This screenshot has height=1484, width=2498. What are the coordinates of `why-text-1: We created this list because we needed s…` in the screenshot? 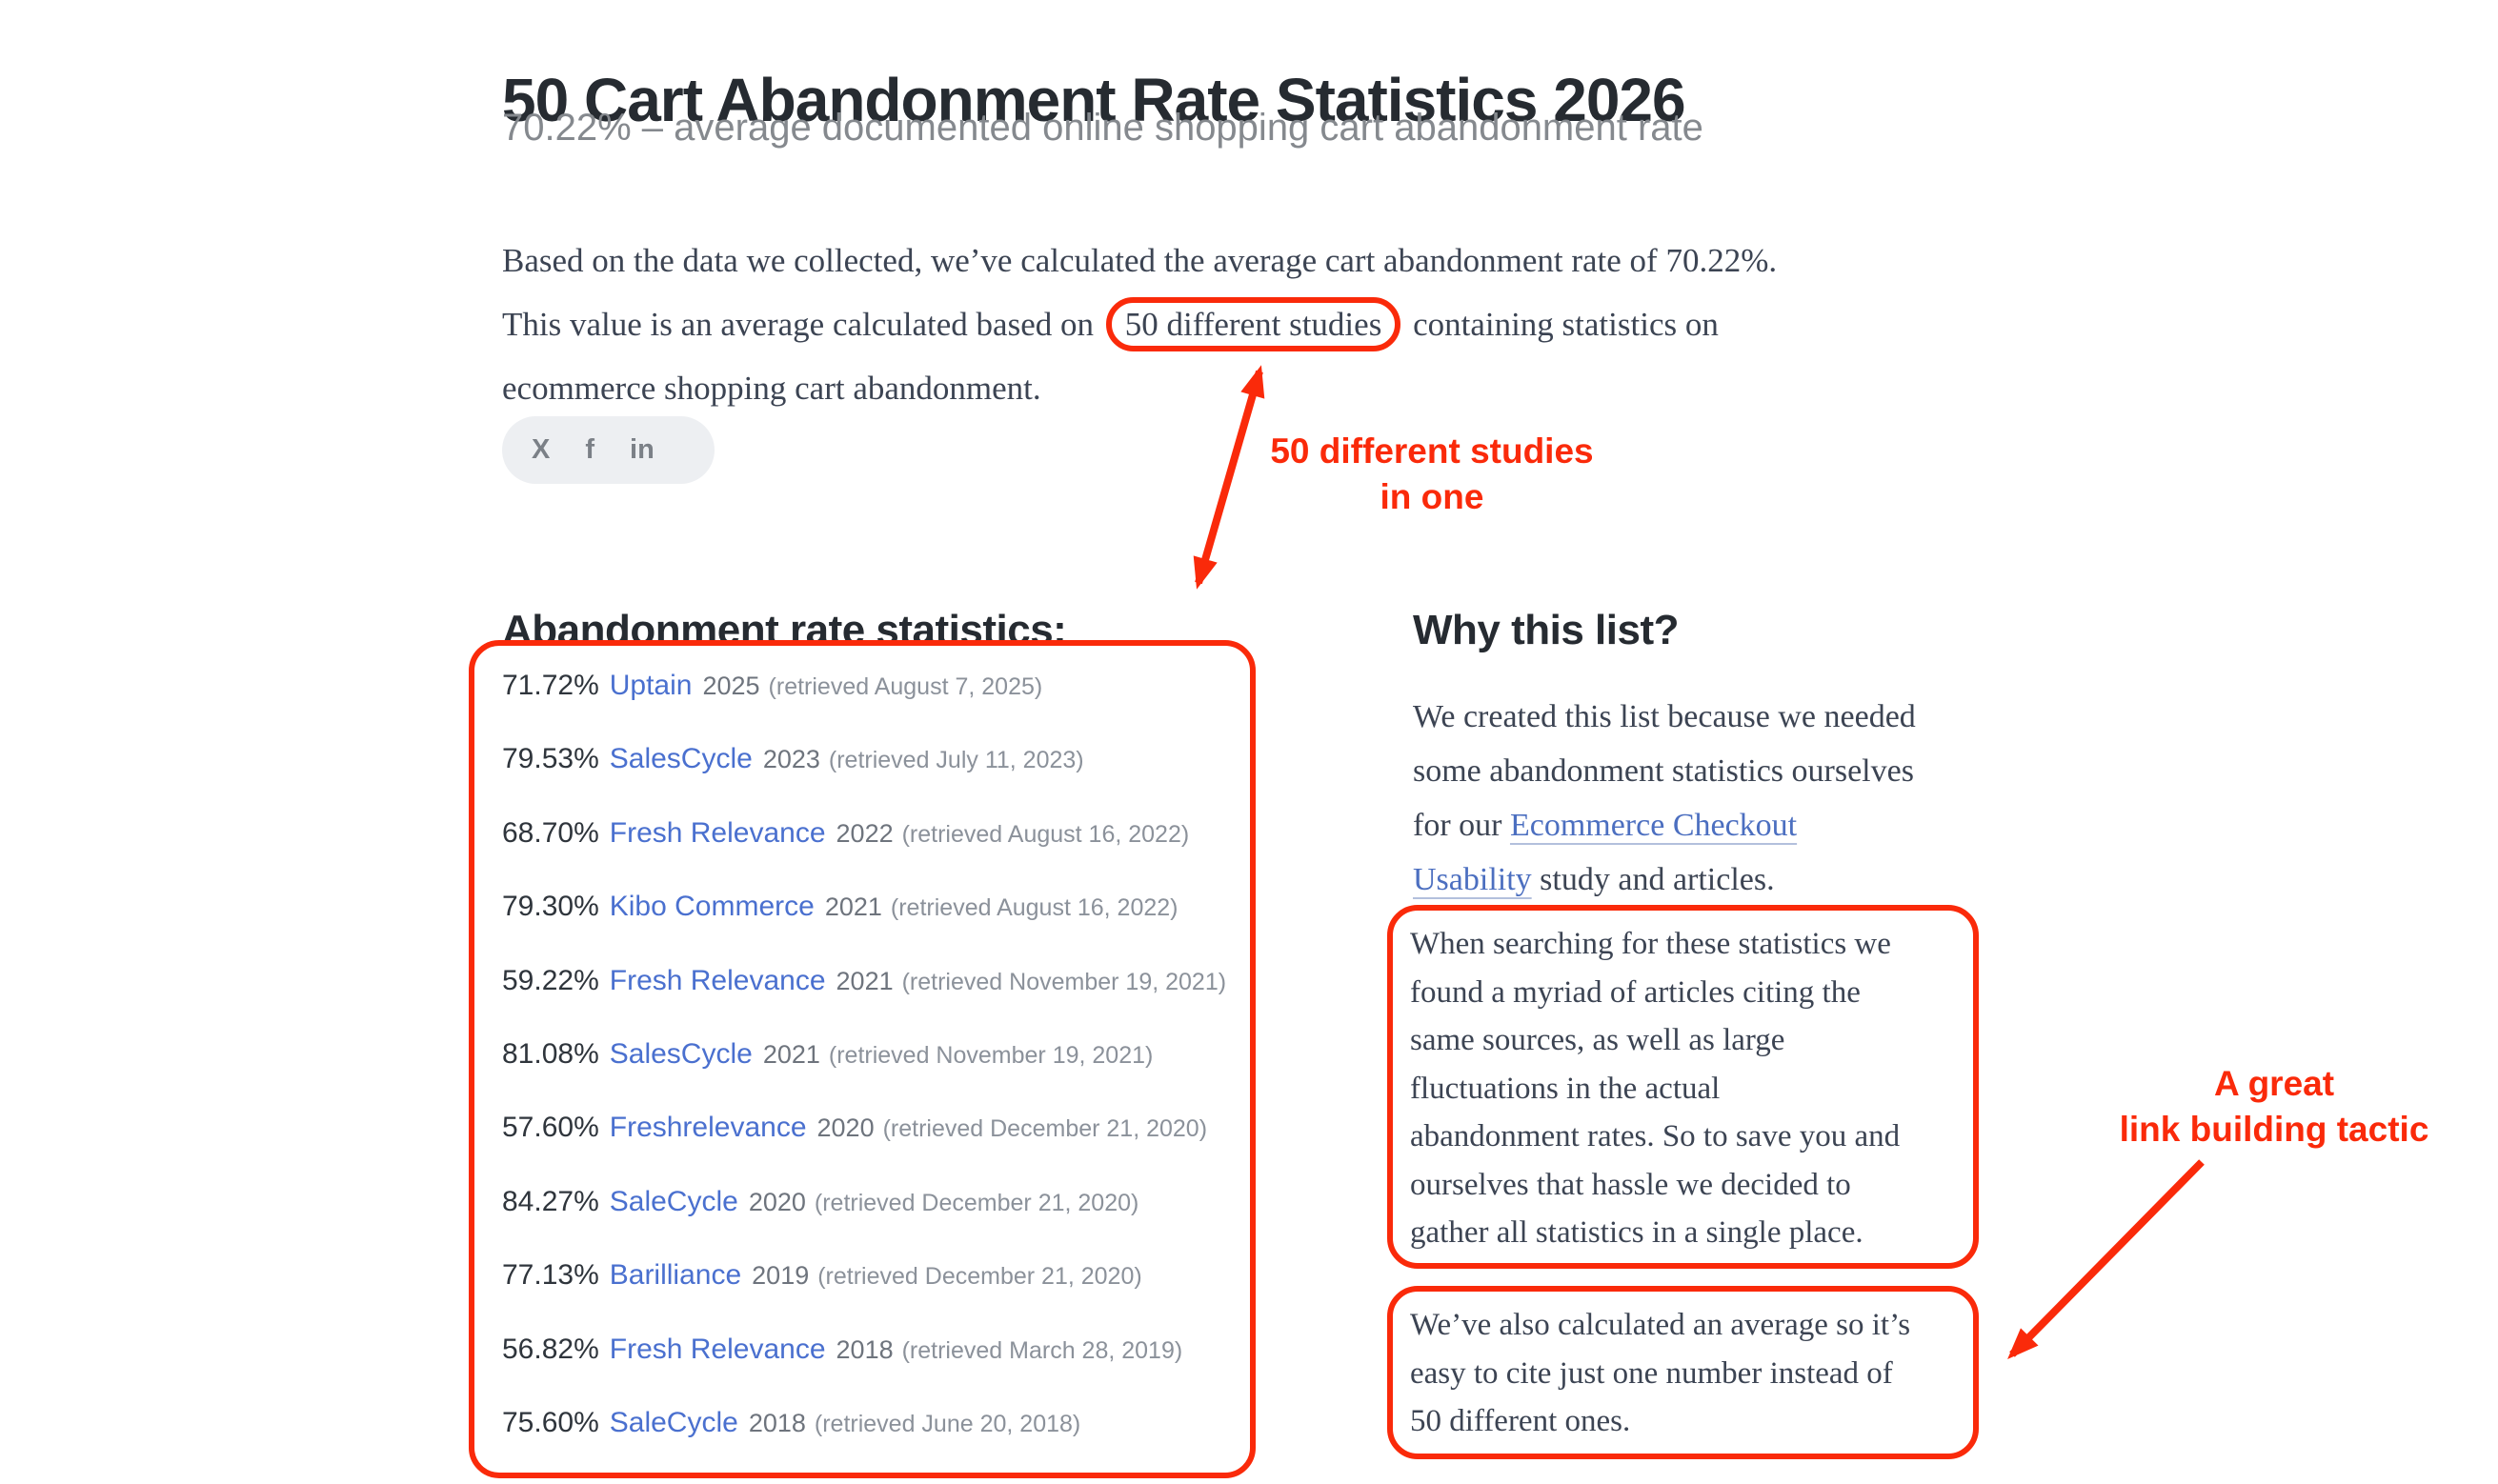 It's located at (1665, 771).